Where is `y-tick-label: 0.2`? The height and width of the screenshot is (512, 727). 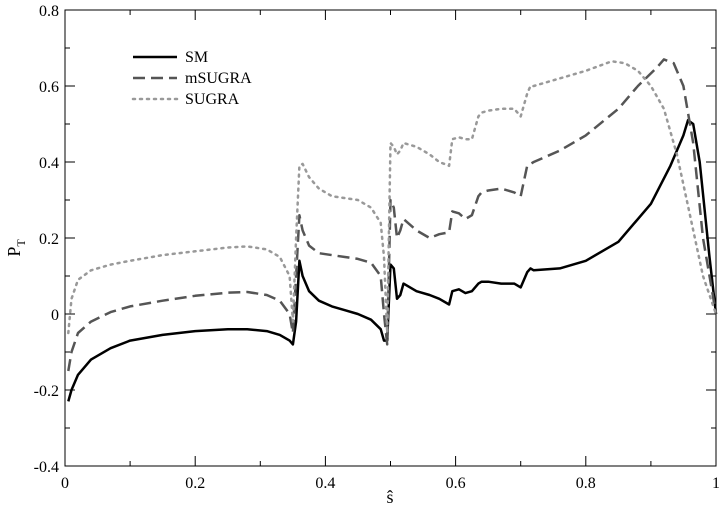
y-tick-label: 0.2 is located at coordinates (49, 239).